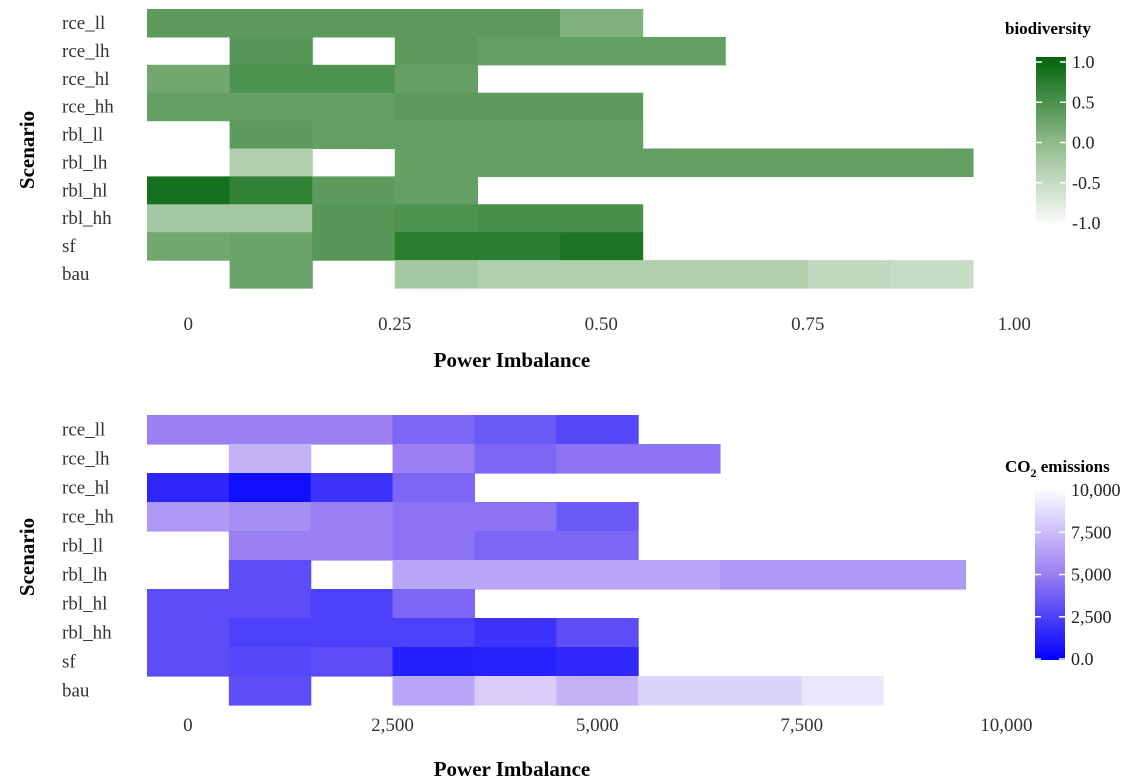 The width and height of the screenshot is (1145, 781). I want to click on x-tick-label: 0, so click(188, 725).